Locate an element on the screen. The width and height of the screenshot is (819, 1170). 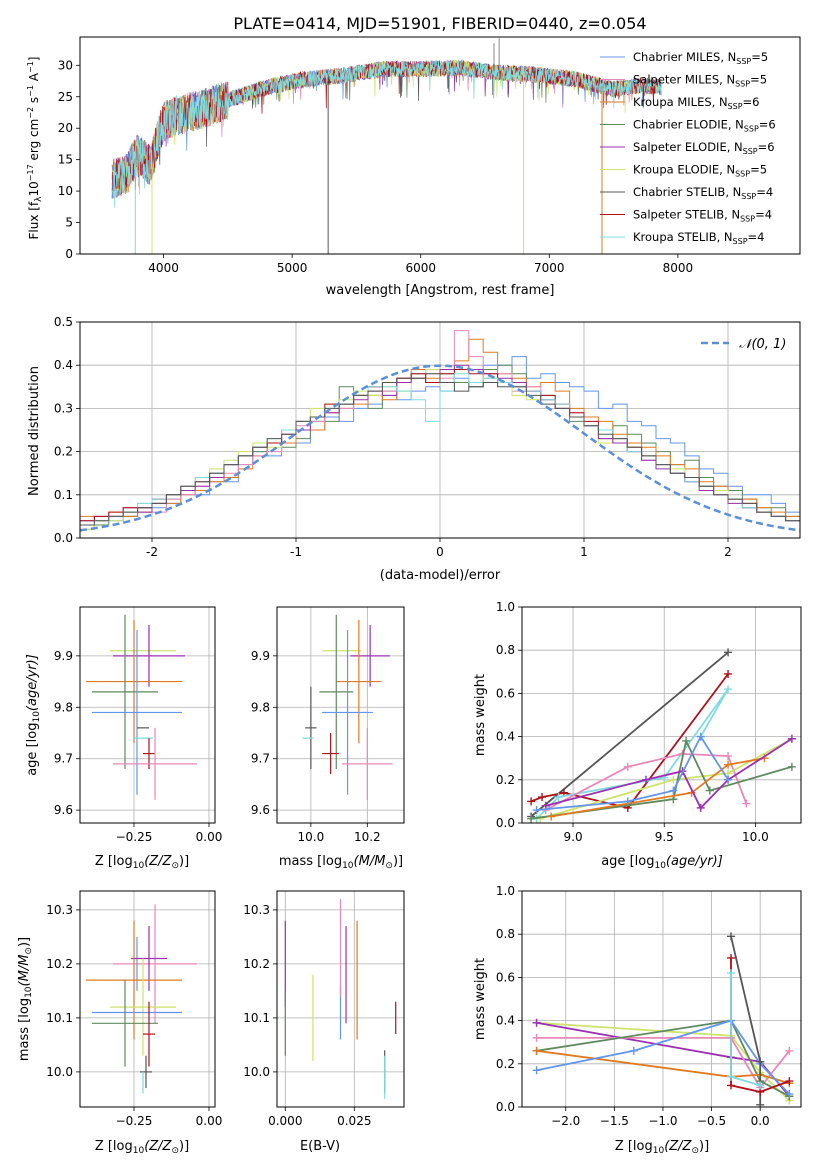
y-tick-label: 9.8 is located at coordinates (260, 707).